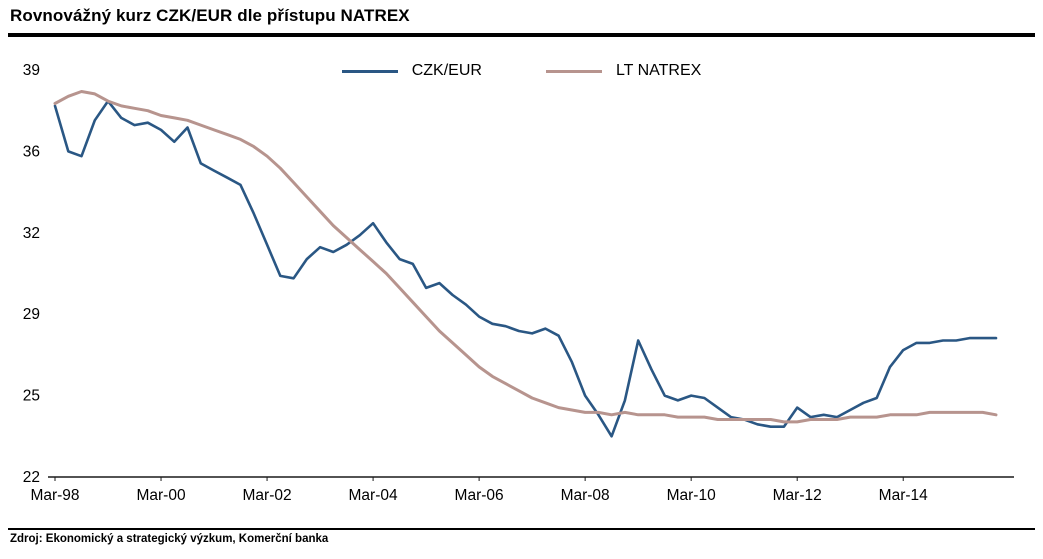 The height and width of the screenshot is (559, 1043). Describe the element at coordinates (797, 495) in the screenshot. I see `svg-text: Mar-12` at that location.